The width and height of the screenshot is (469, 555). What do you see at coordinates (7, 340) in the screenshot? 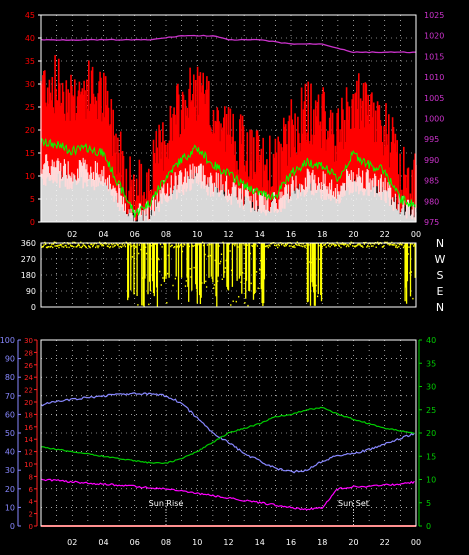
I see `humidity-y-tick-label: 100` at bounding box center [7, 340].